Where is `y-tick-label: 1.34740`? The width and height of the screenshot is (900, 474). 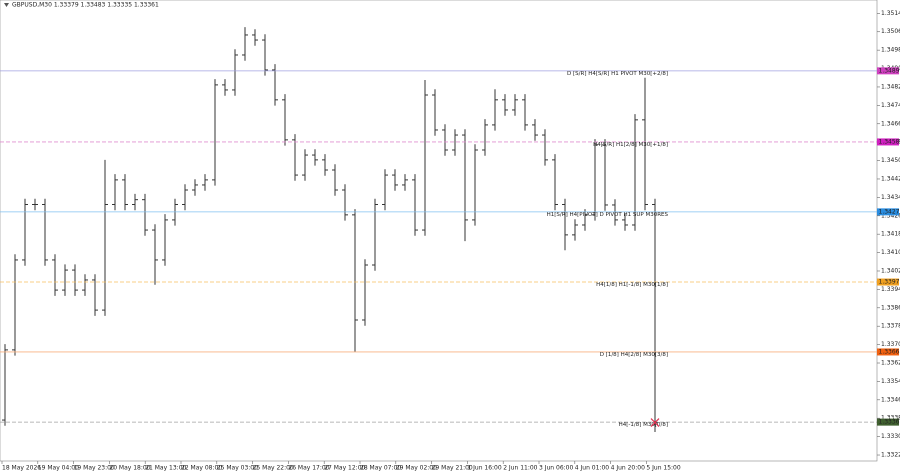
y-tick-label: 1.34740 is located at coordinates (890, 105).